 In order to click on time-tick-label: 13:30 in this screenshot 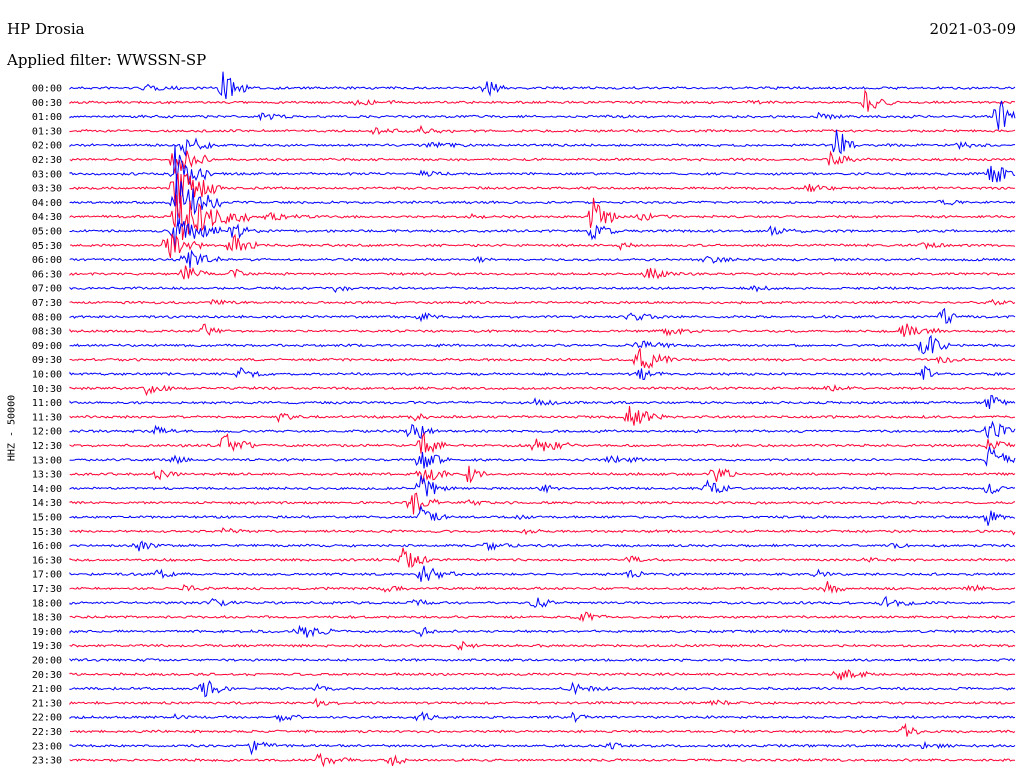, I will do `click(47, 475)`.